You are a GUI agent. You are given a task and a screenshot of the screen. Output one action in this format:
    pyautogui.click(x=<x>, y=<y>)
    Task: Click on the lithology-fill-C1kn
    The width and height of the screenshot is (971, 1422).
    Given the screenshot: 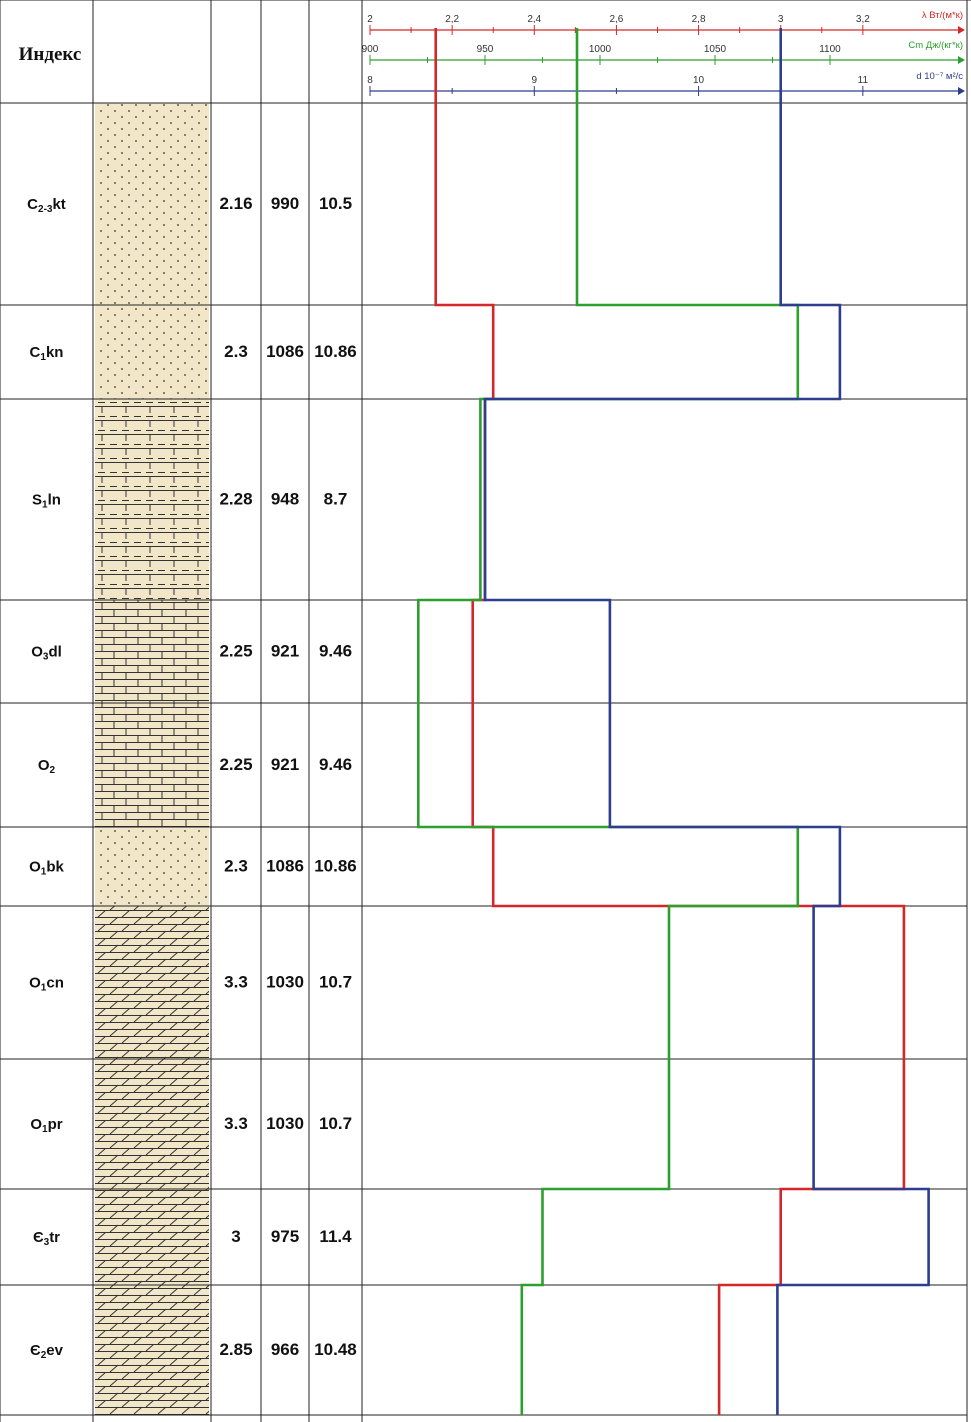 What is the action you would take?
    pyautogui.click(x=152, y=352)
    